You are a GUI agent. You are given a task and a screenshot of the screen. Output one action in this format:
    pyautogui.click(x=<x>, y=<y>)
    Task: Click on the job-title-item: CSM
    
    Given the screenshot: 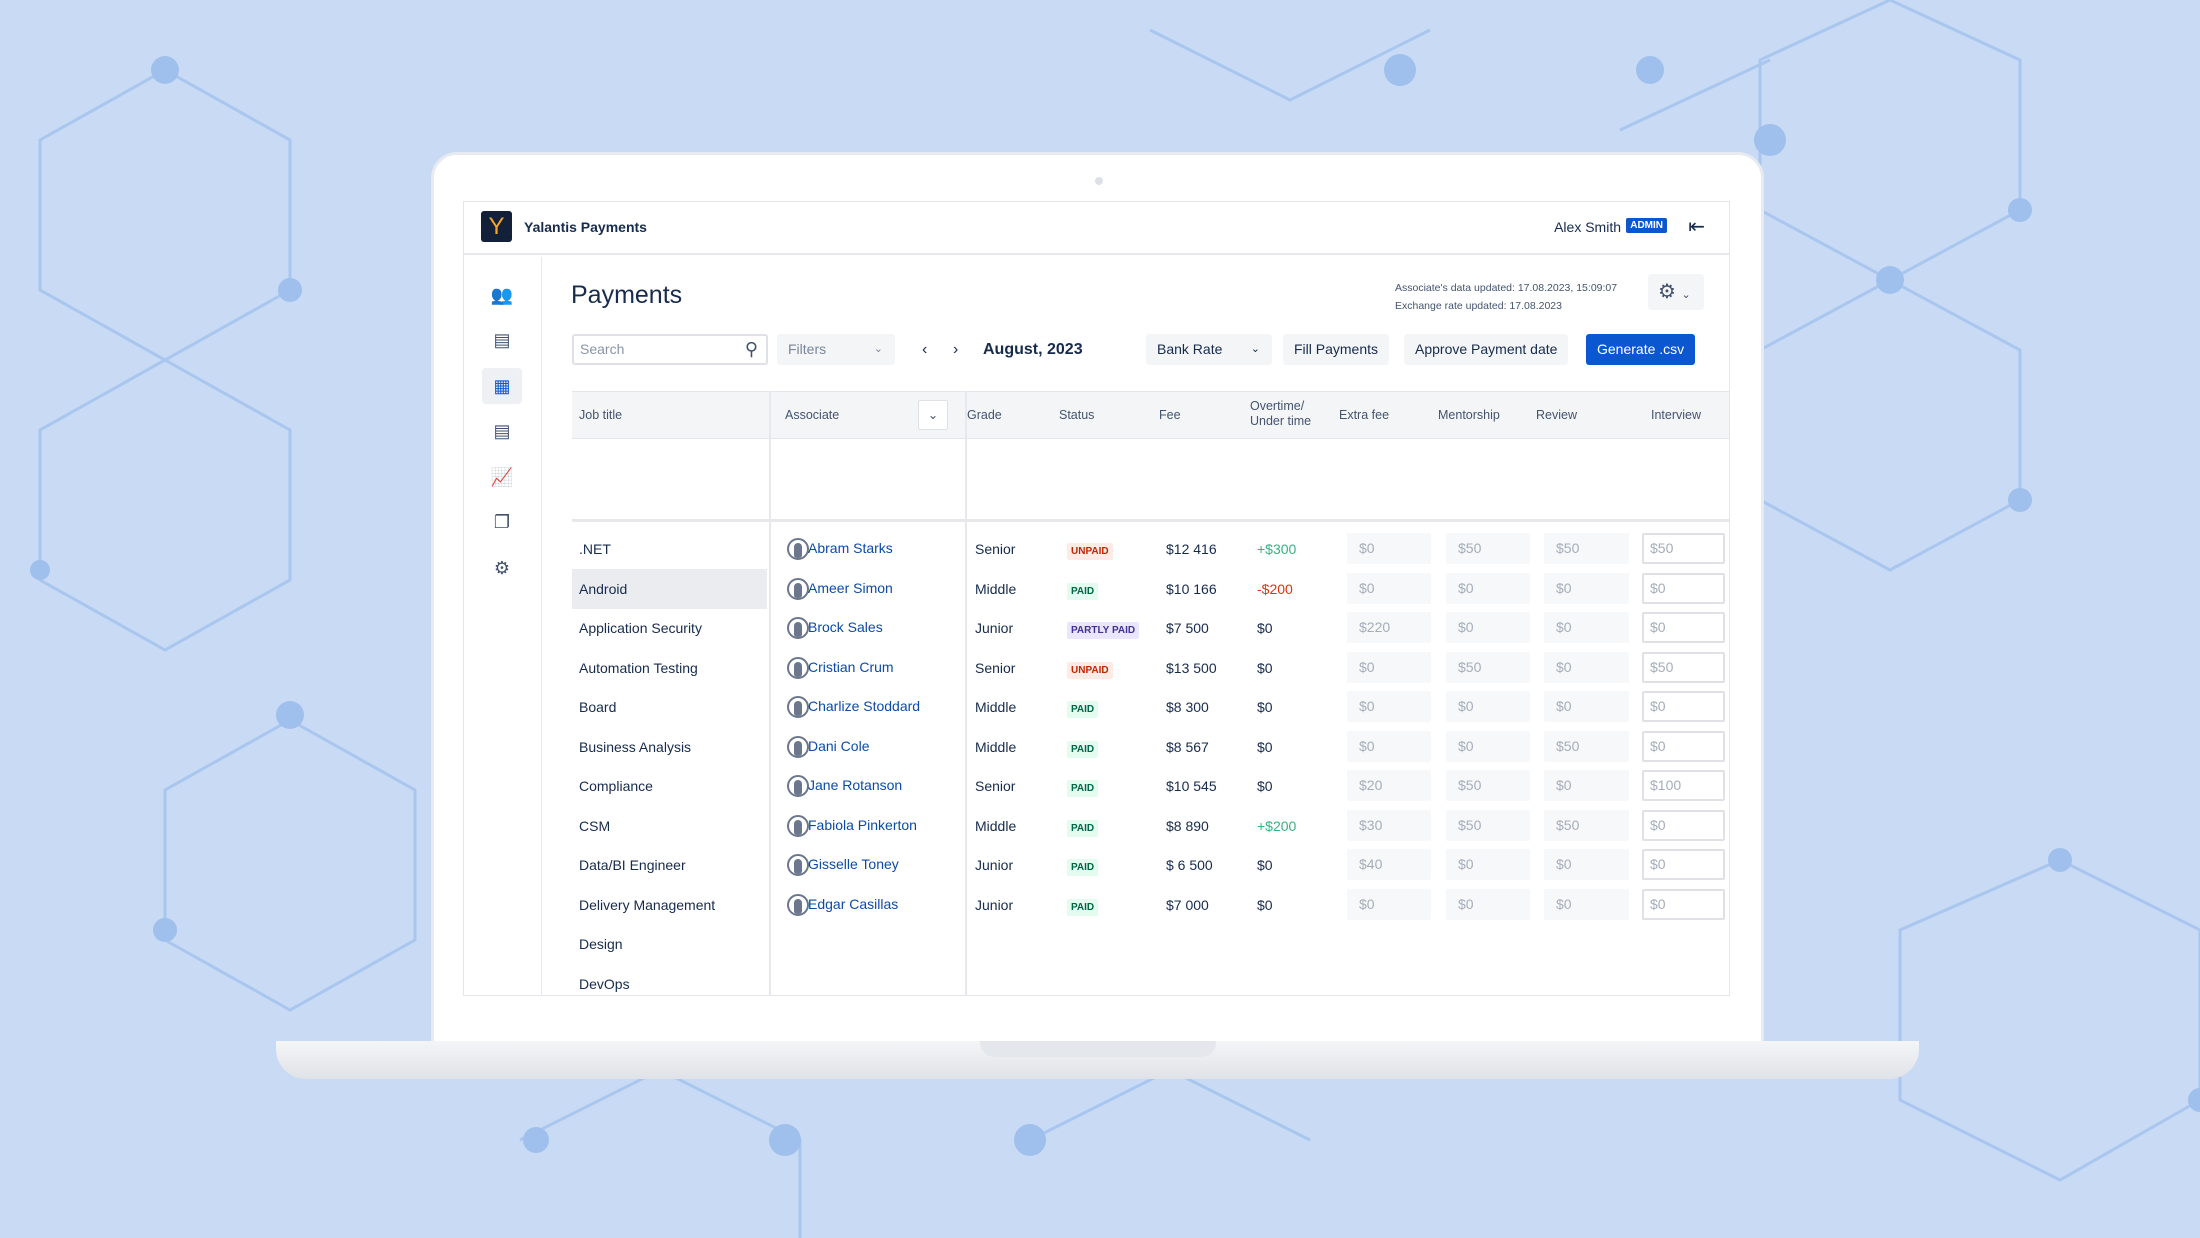 What is the action you would take?
    pyautogui.click(x=595, y=825)
    